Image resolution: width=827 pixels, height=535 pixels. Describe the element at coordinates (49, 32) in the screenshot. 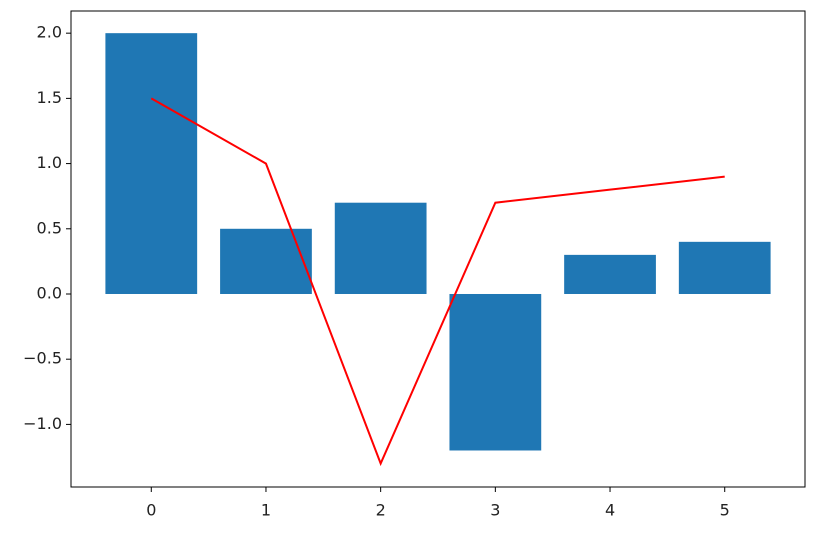

I see `y-tick-label: 2.0` at that location.